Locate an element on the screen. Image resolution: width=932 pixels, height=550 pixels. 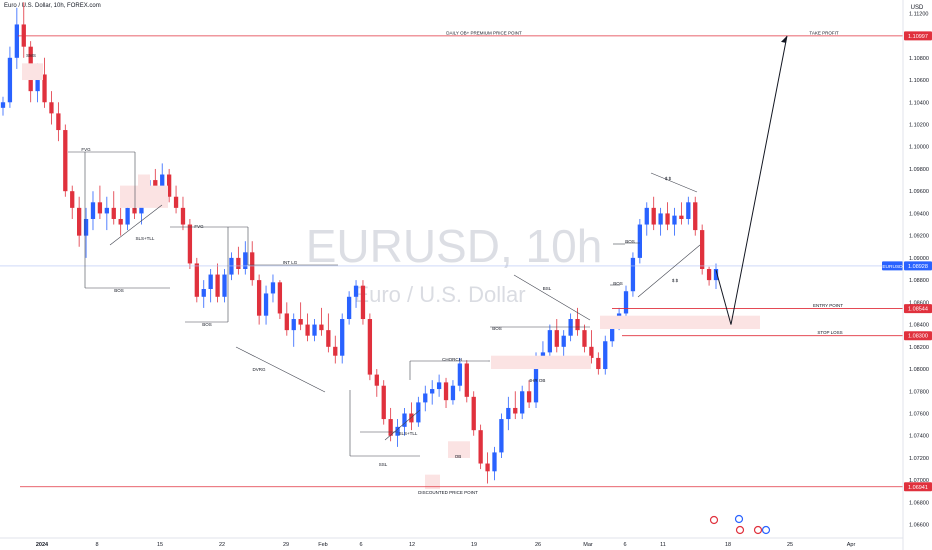
price-tick-label: 1.09800 is located at coordinates (919, 170).